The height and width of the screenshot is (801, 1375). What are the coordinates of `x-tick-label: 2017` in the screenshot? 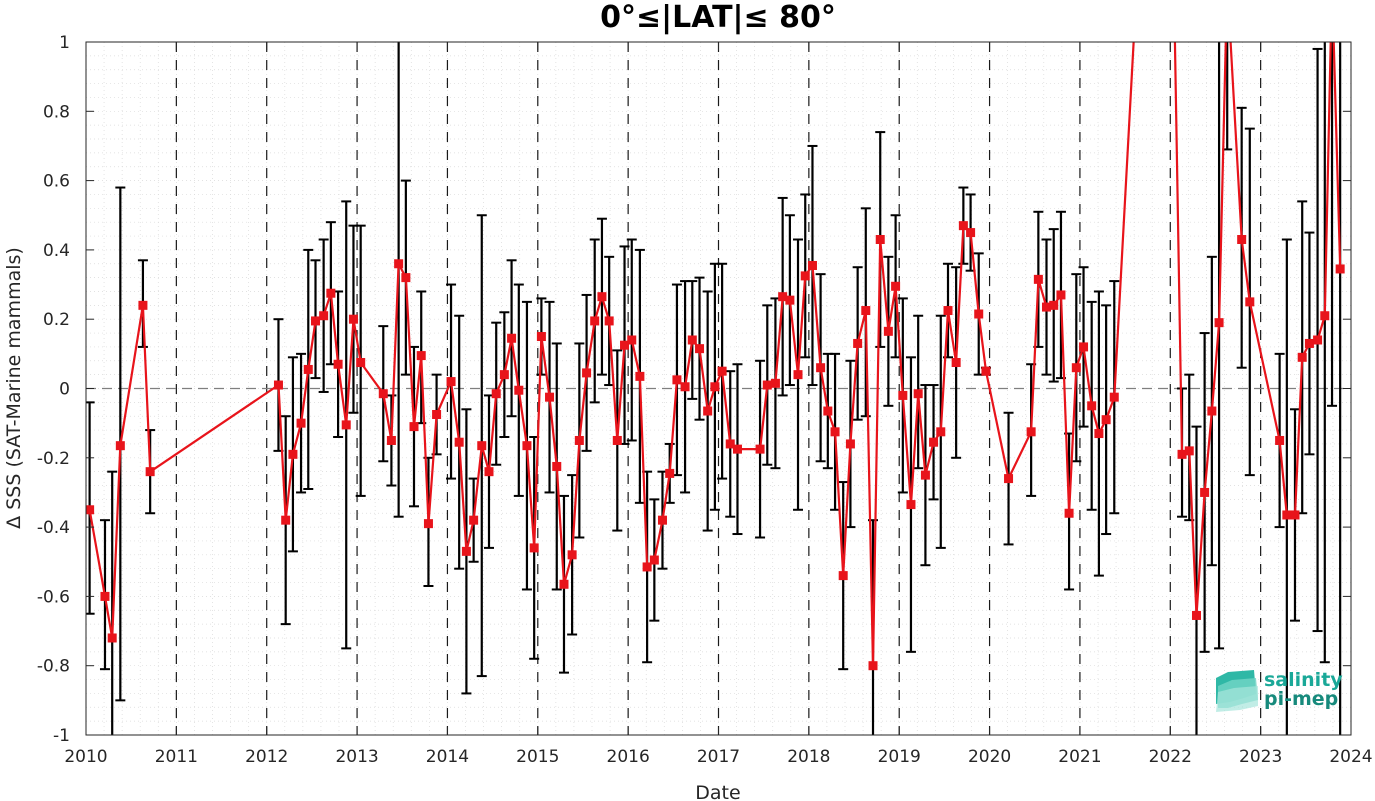 It's located at (718, 757).